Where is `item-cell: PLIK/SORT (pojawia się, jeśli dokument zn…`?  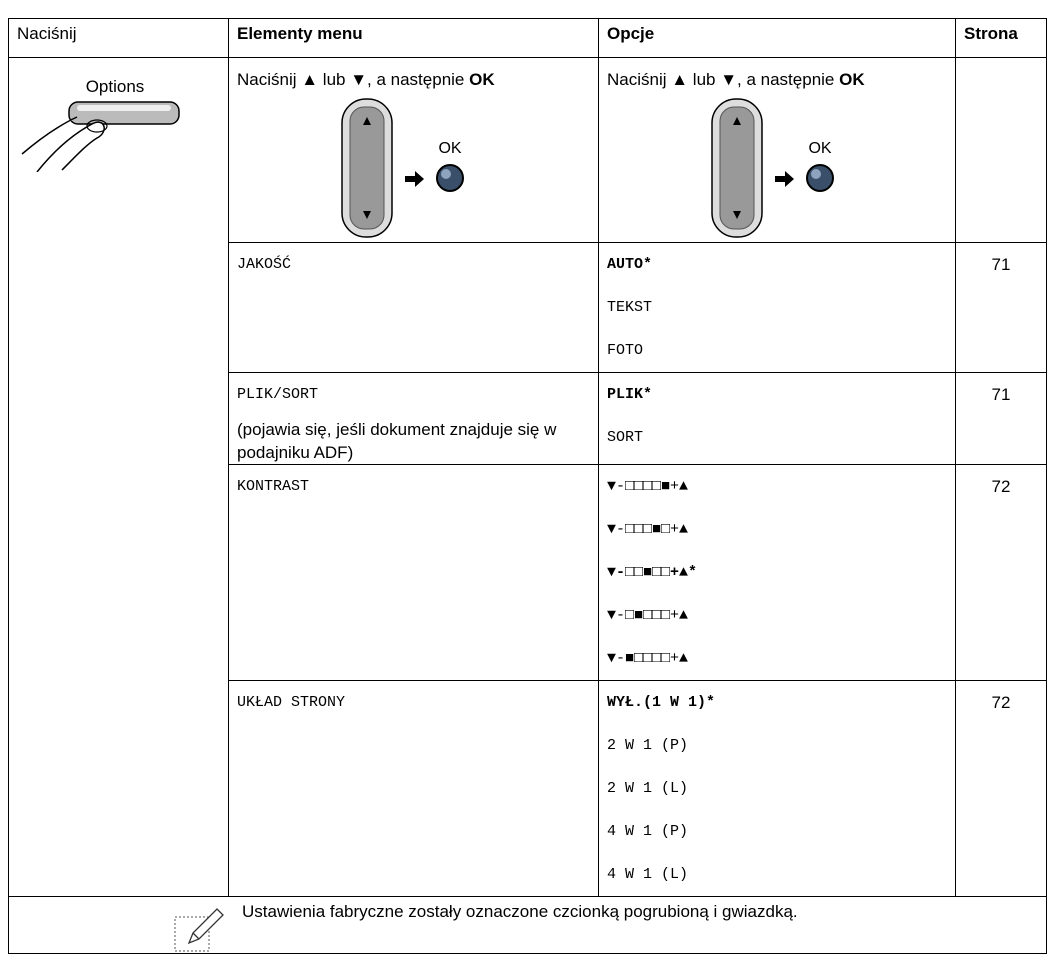
item-cell: PLIK/SORT (pojawia się, jeśli dokument zn… is located at coordinates (413, 418).